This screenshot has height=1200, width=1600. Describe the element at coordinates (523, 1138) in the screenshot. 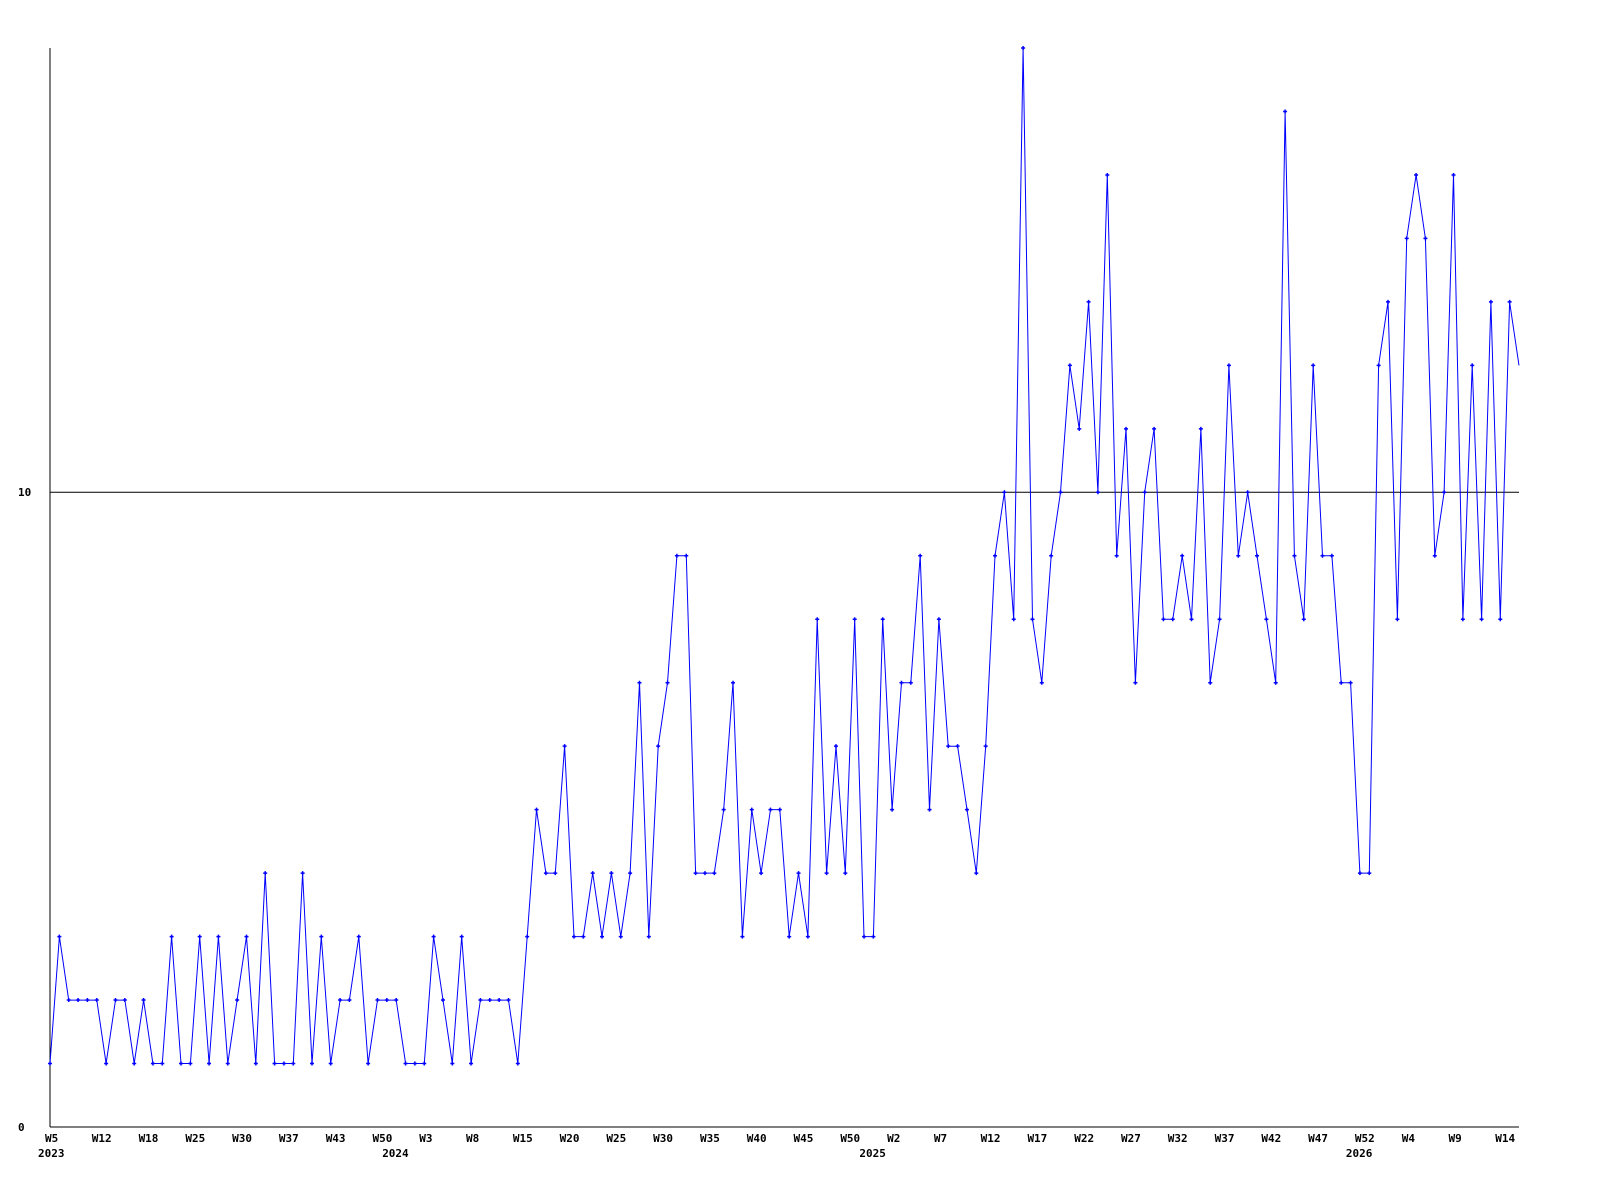

I see `x-tick-label: W15` at that location.